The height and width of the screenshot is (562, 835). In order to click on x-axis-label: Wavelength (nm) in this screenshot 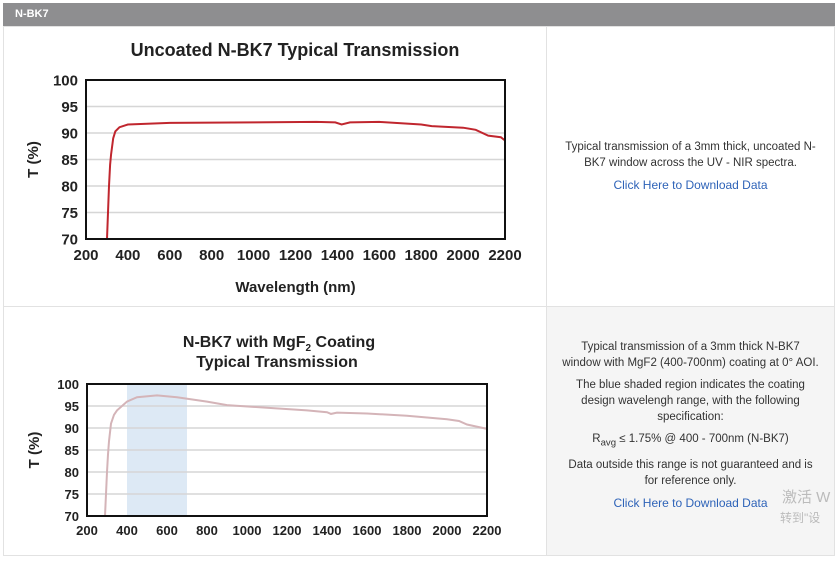, I will do `click(295, 287)`.